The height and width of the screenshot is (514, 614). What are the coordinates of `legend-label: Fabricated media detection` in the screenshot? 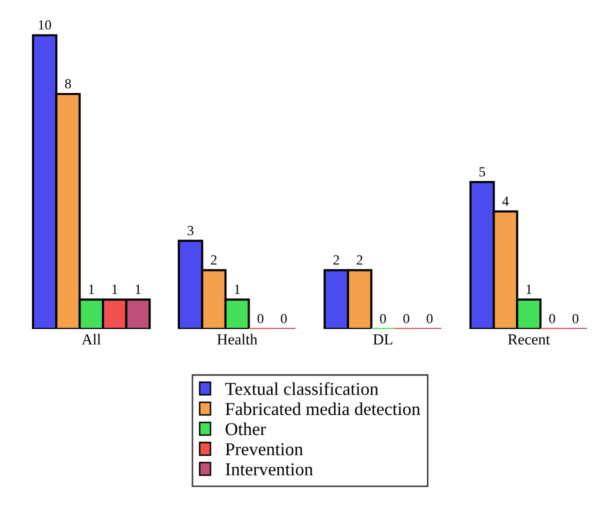 It's located at (322, 409).